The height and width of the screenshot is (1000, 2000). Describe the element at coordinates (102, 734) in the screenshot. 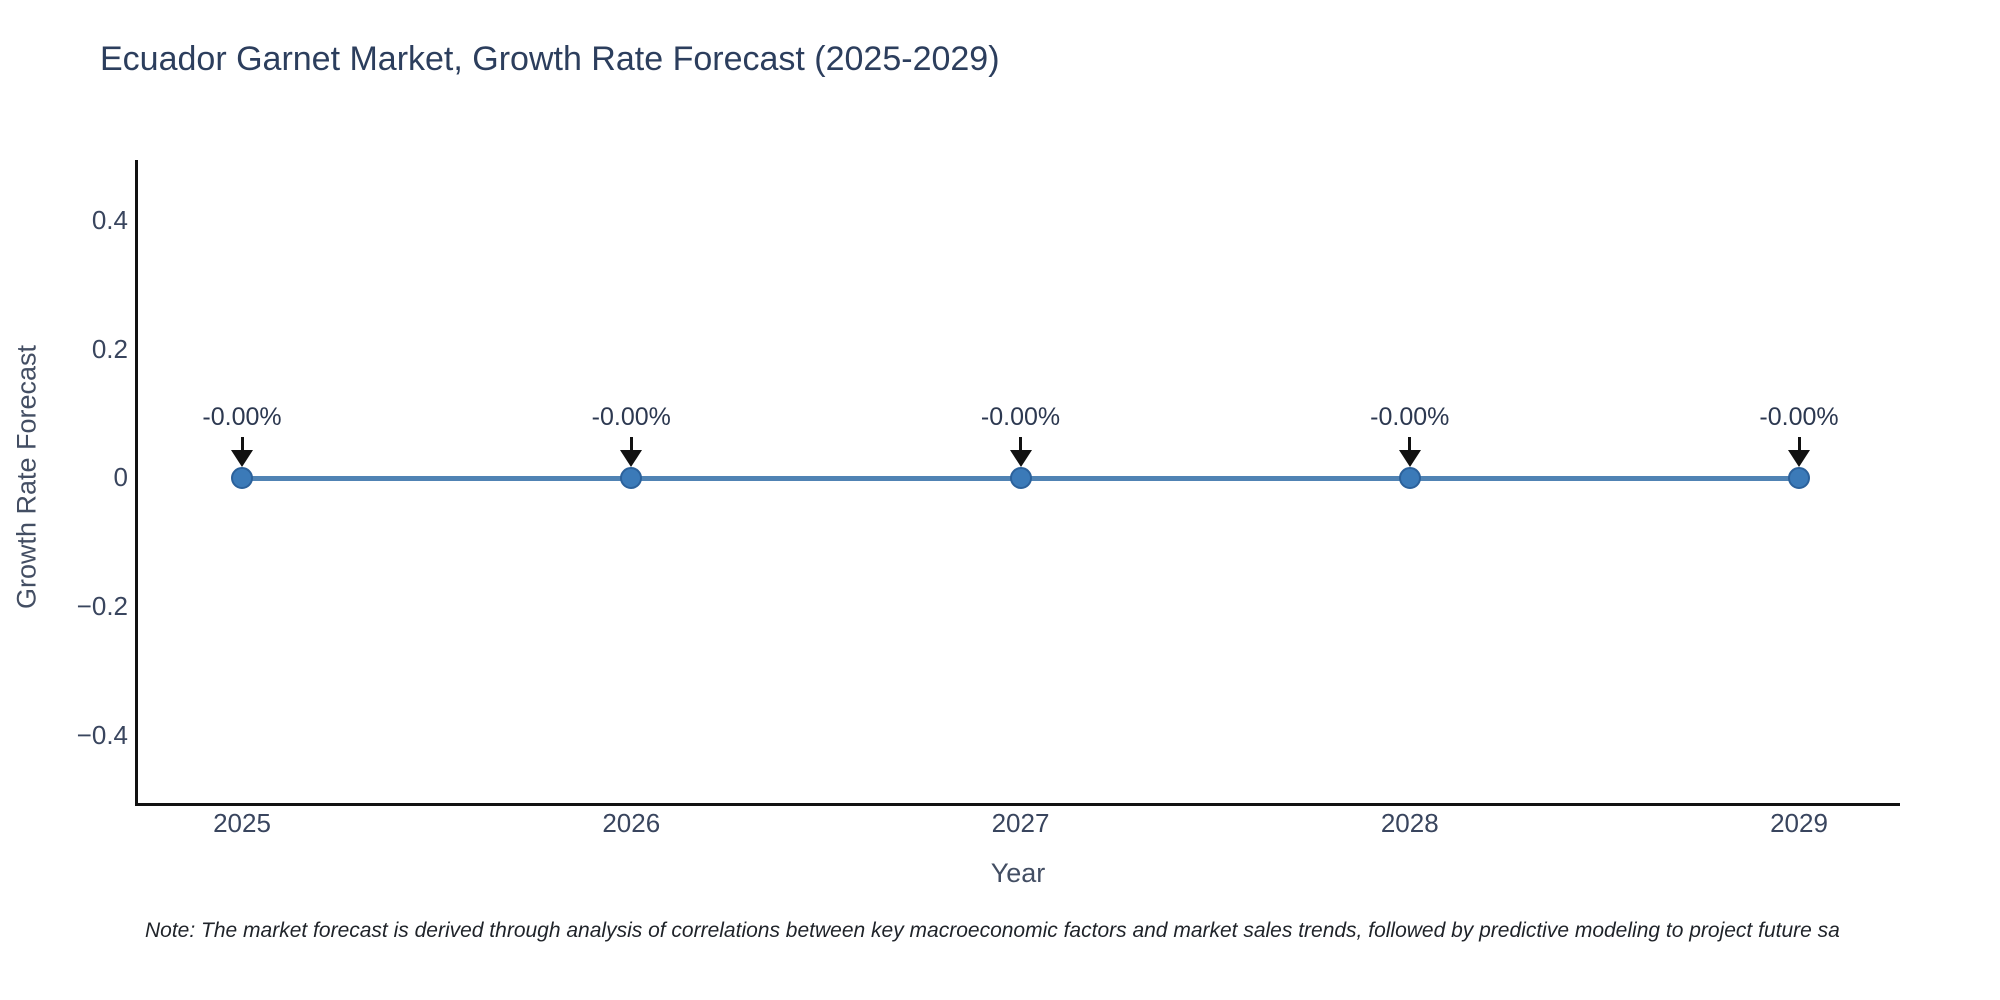

I see `y-tick-label: −0.4` at that location.